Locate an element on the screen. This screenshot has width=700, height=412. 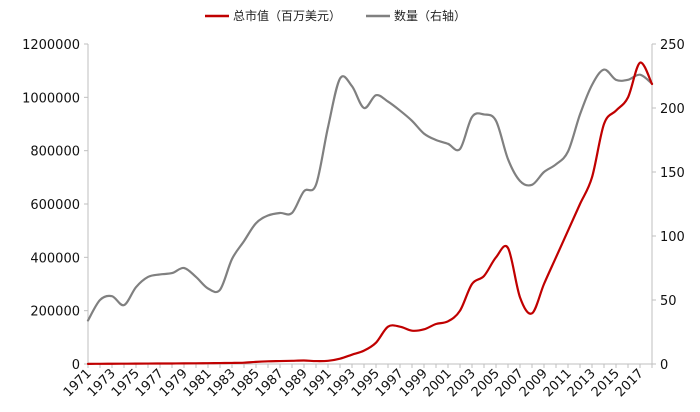
legend-item-market-cap: 总市值（百万美元） is located at coordinates (273, 15).